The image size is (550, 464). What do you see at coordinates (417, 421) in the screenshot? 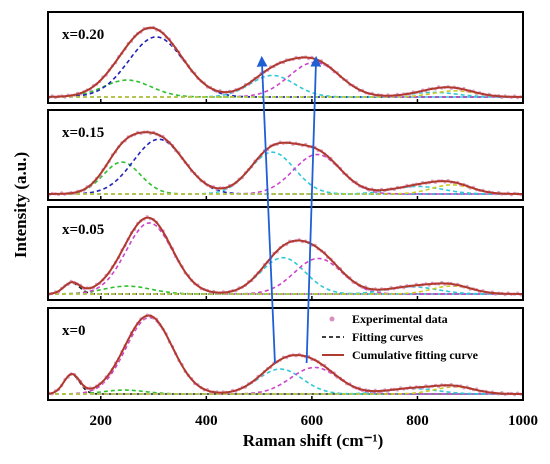
I see `x-tick-label: 800` at bounding box center [417, 421].